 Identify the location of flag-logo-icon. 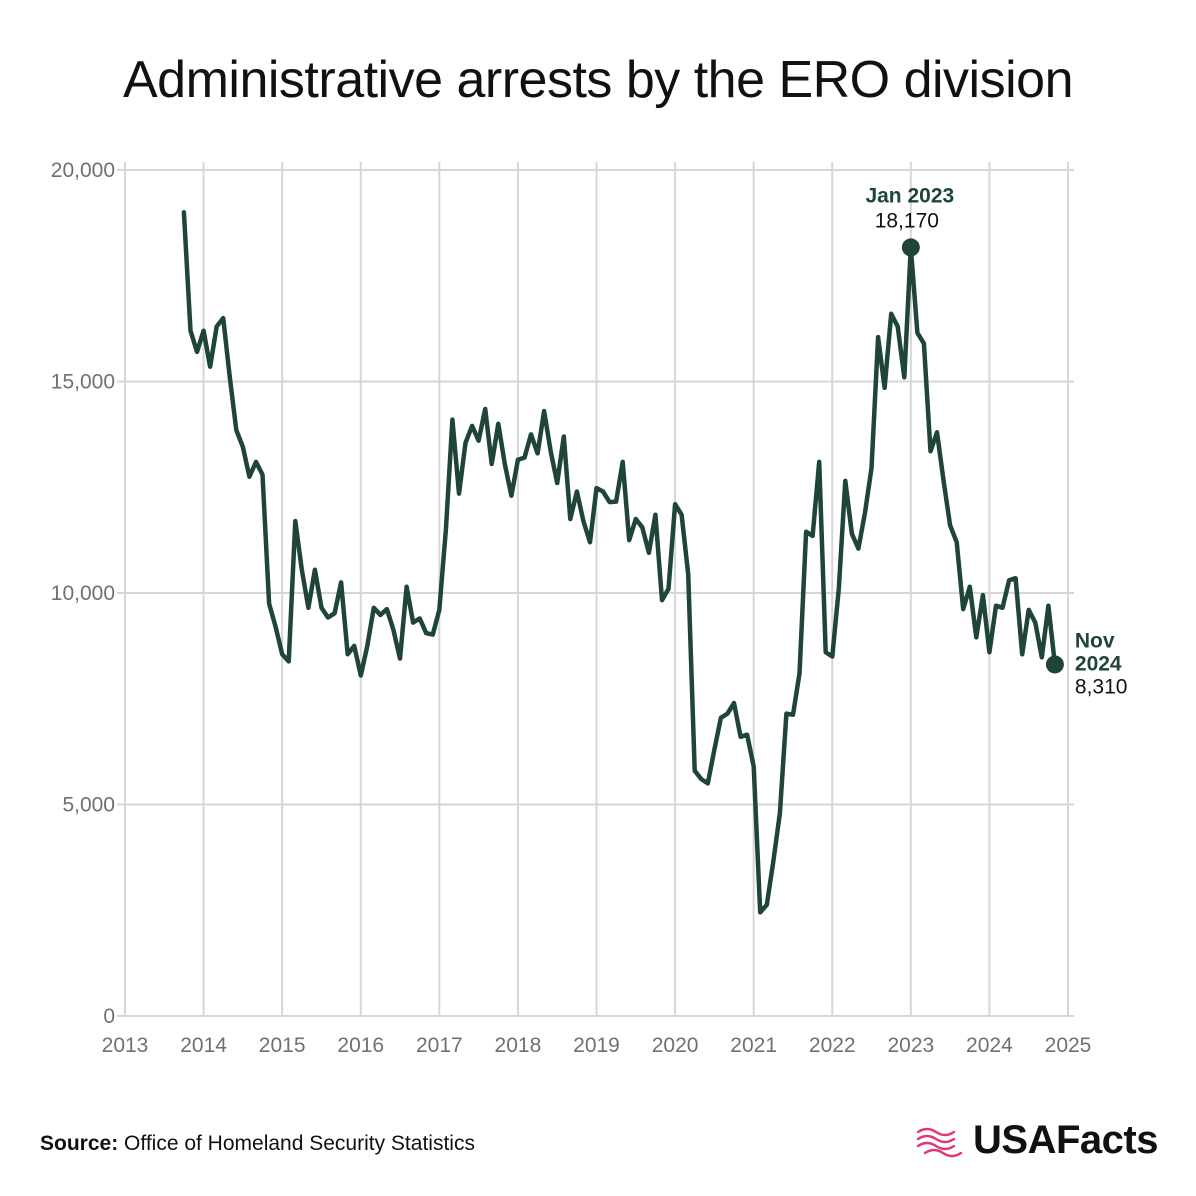
(939, 1142).